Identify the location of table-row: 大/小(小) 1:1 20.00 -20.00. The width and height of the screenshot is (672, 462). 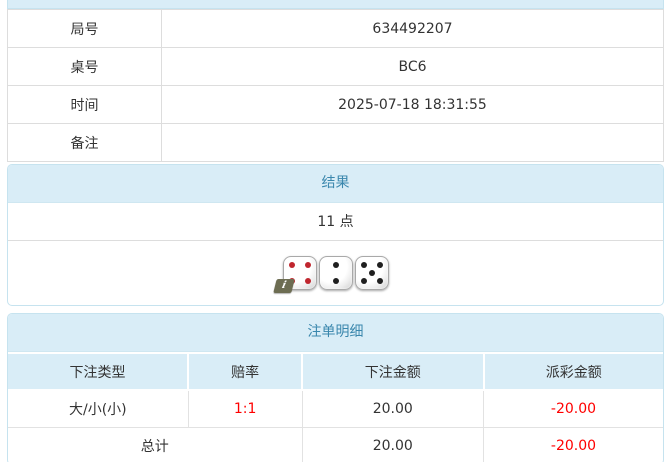
(335, 408).